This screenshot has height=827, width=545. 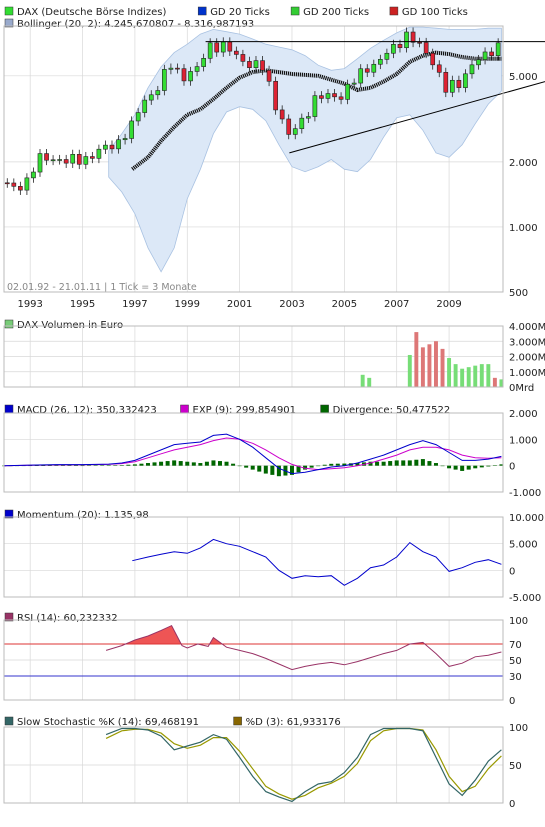 I want to click on legend-label-2-2: Divergence: 50,477522, so click(x=392, y=410).